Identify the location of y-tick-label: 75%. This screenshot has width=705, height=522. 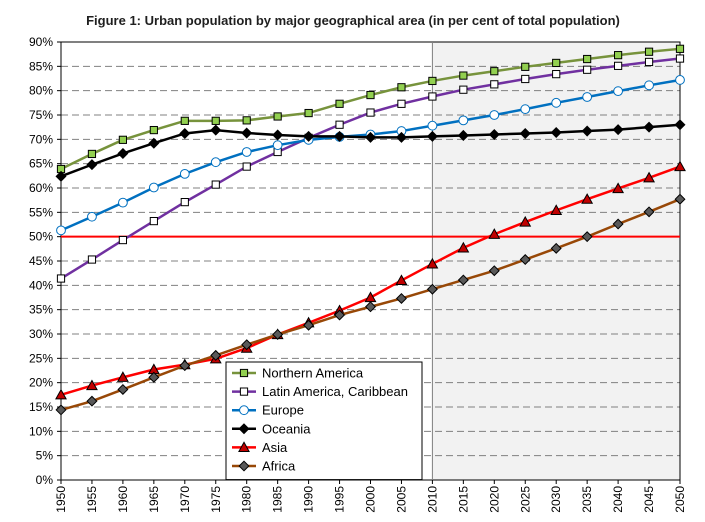
(41, 115).